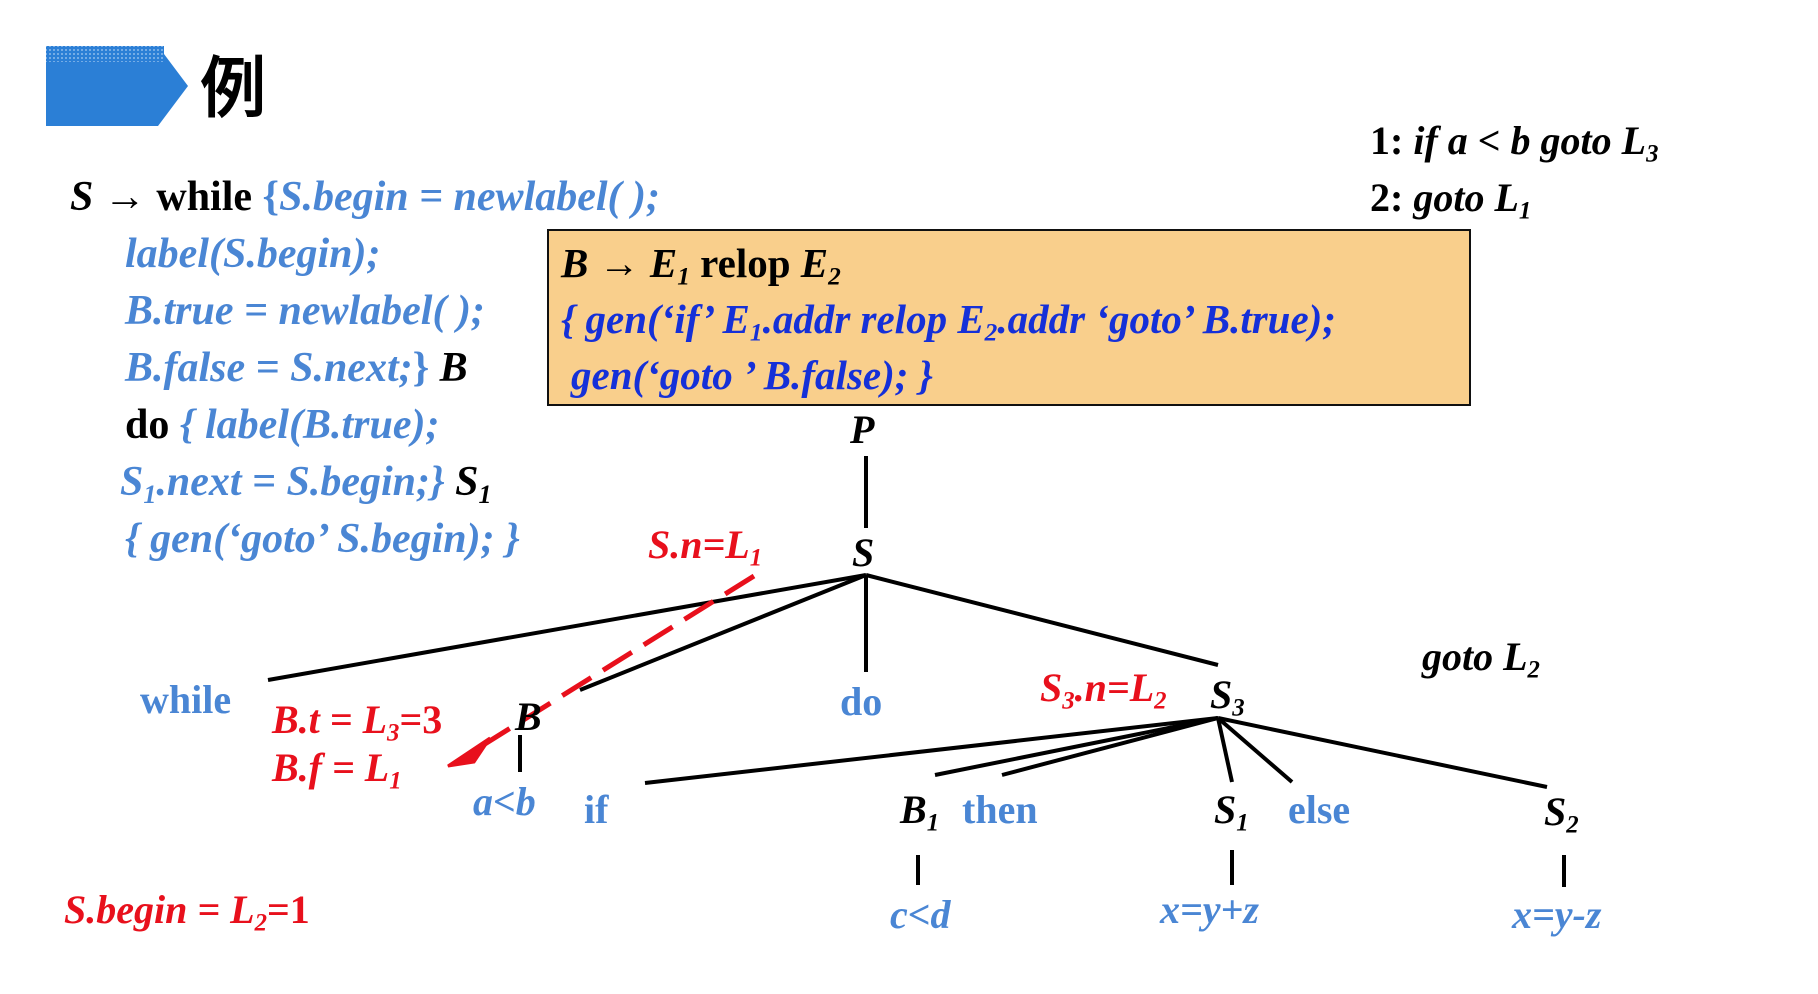 Image resolution: width=1818 pixels, height=994 pixels. Describe the element at coordinates (1557, 914) in the screenshot. I see `node-assign-minus: x=y-z` at that location.